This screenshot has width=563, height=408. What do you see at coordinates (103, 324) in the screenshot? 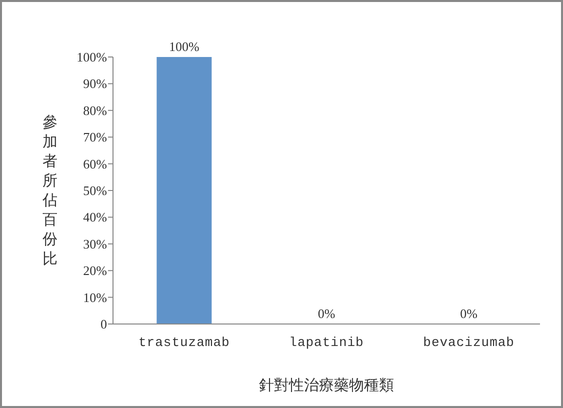
I see `y-tick-label: 0` at bounding box center [103, 324].